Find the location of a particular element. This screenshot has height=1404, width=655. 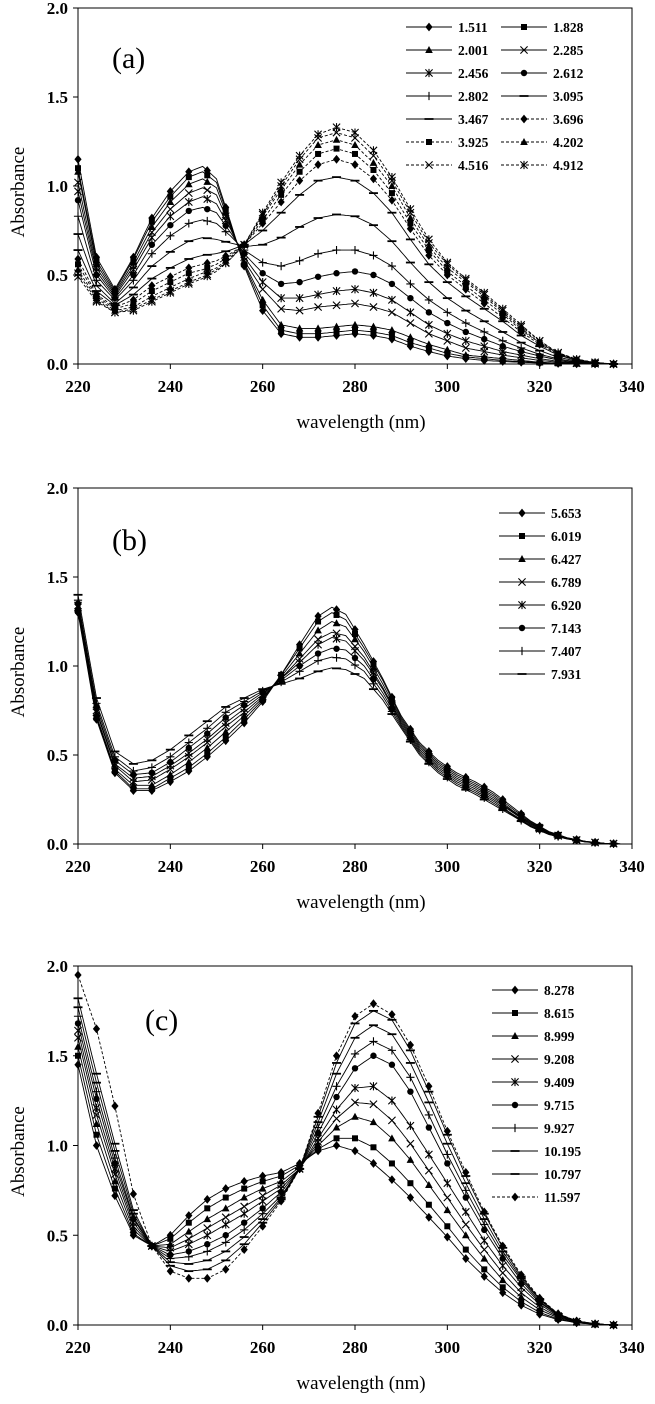

y-axis-label: Absorbance is located at coordinates (18, 672).